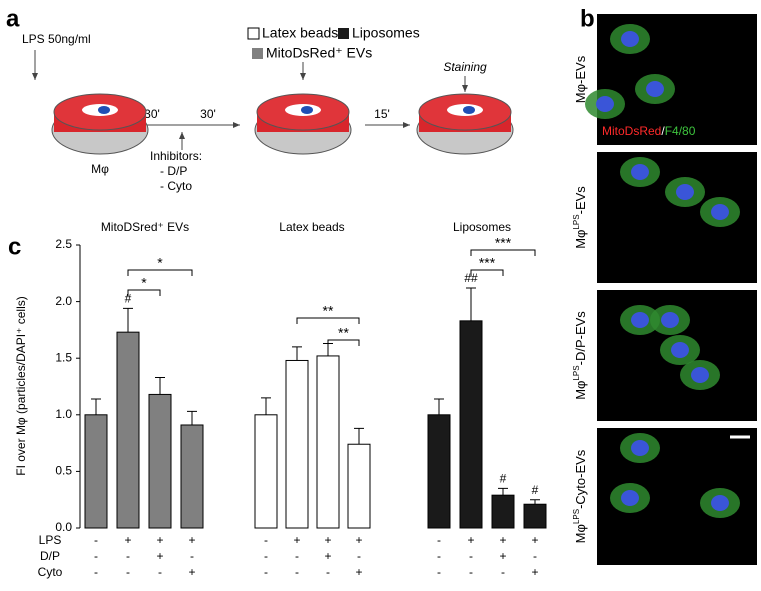 This screenshot has width=761, height=591. Describe the element at coordinates (580, 496) in the screenshot. I see `image-label: MφLPS-Cyto-EVs` at that location.